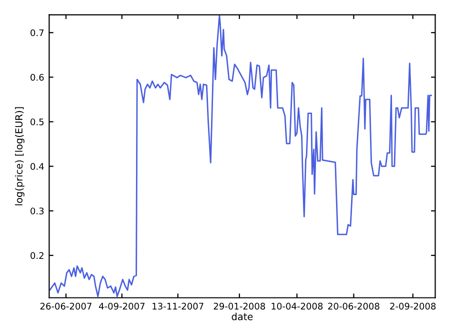 This screenshot has width=464, height=329. I want to click on y-axis-title: log(price) [log(EUR)], so click(19, 156).